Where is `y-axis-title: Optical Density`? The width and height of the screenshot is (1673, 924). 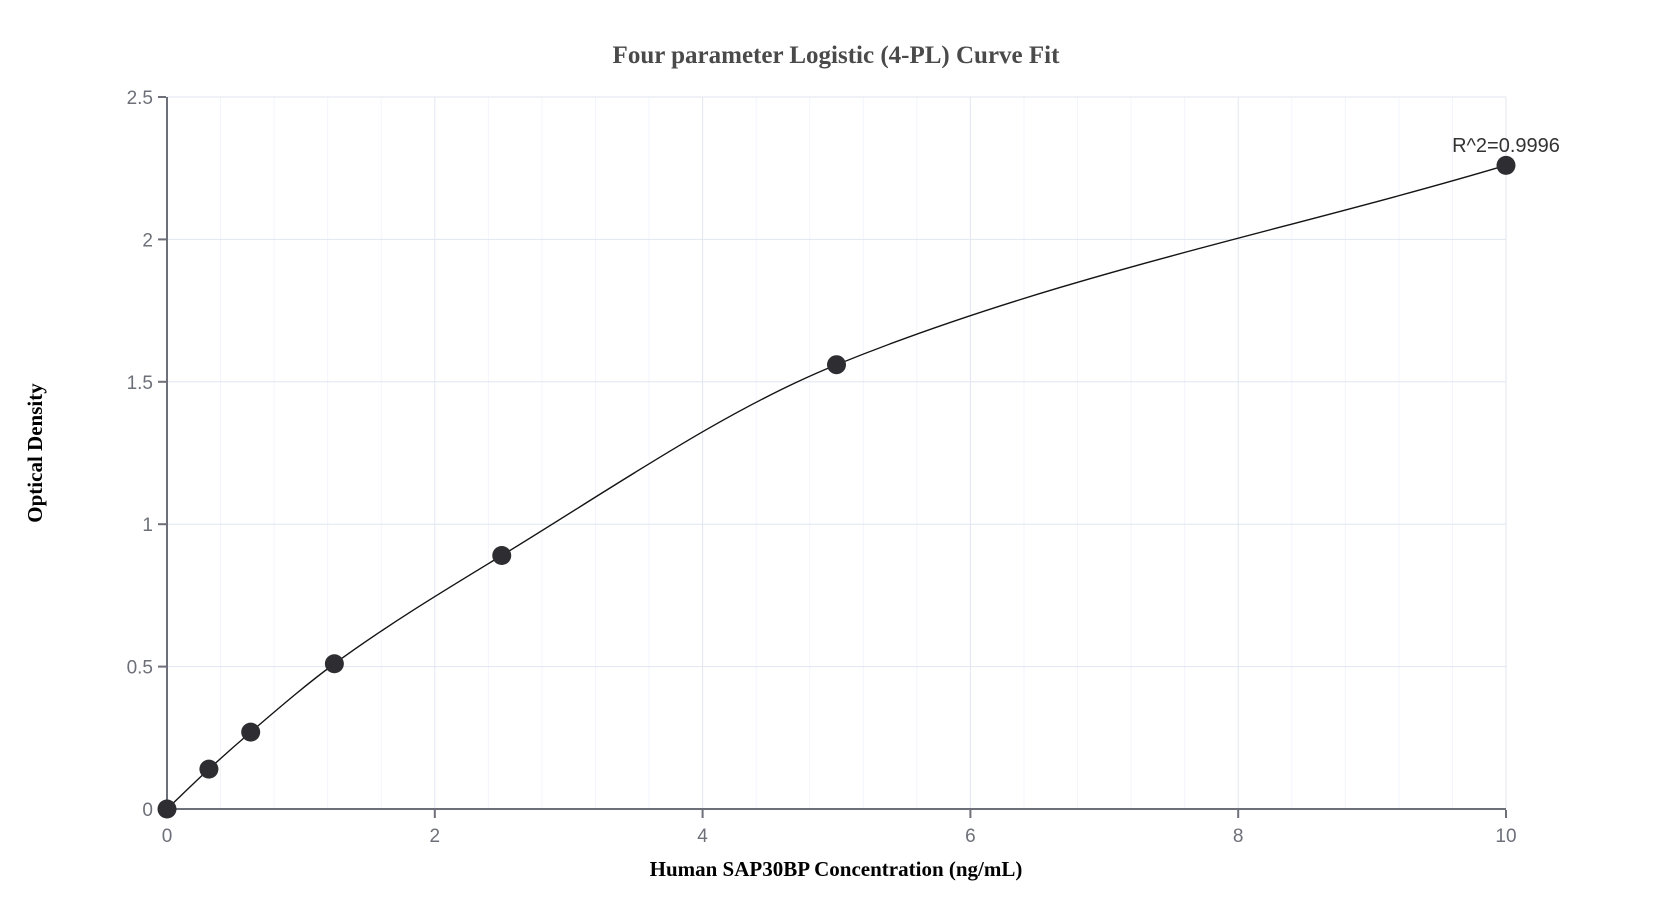
y-axis-title: Optical Density is located at coordinates (35, 453).